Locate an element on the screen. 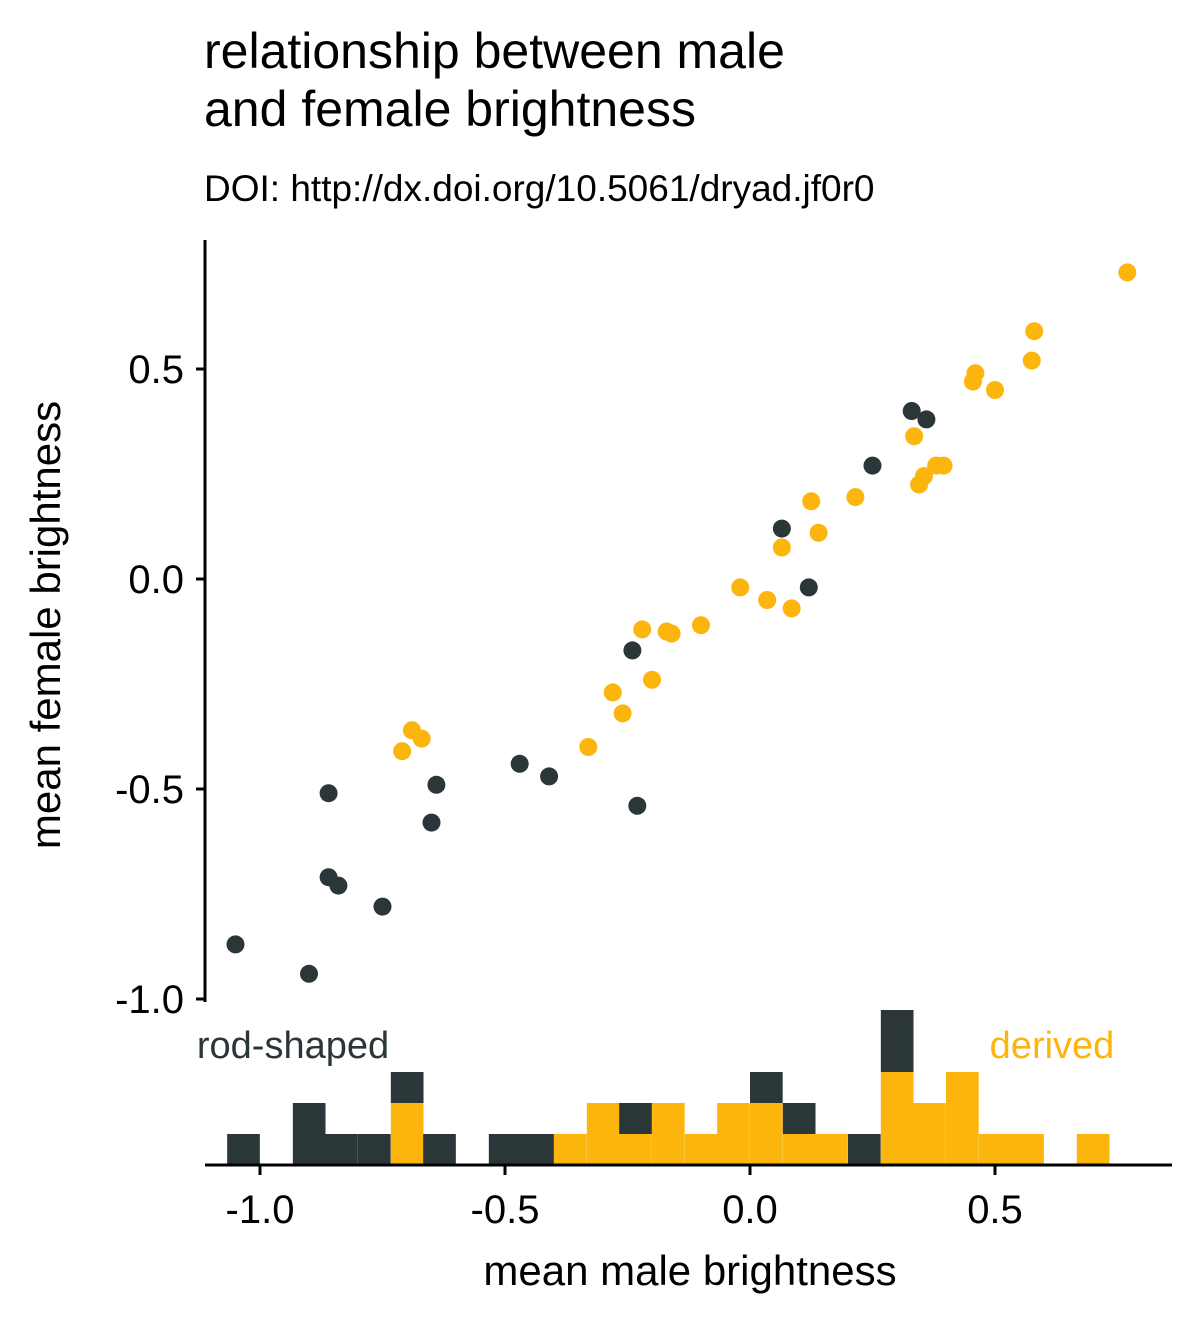 The height and width of the screenshot is (1320, 1200). y-tick-label: -0.5 is located at coordinates (149, 790).